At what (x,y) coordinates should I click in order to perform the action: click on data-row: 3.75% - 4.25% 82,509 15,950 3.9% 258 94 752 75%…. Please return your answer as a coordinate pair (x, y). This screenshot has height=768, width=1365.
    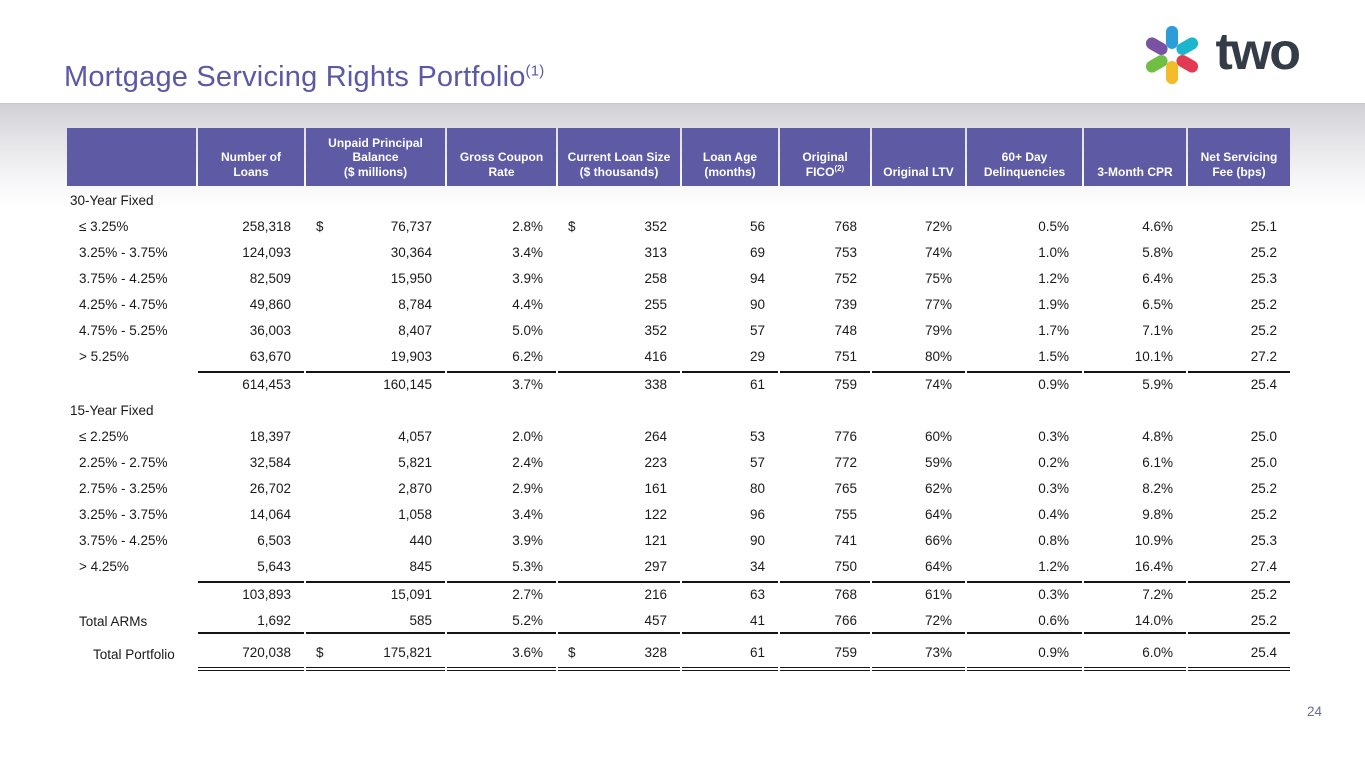
    Looking at the image, I should click on (678, 278).